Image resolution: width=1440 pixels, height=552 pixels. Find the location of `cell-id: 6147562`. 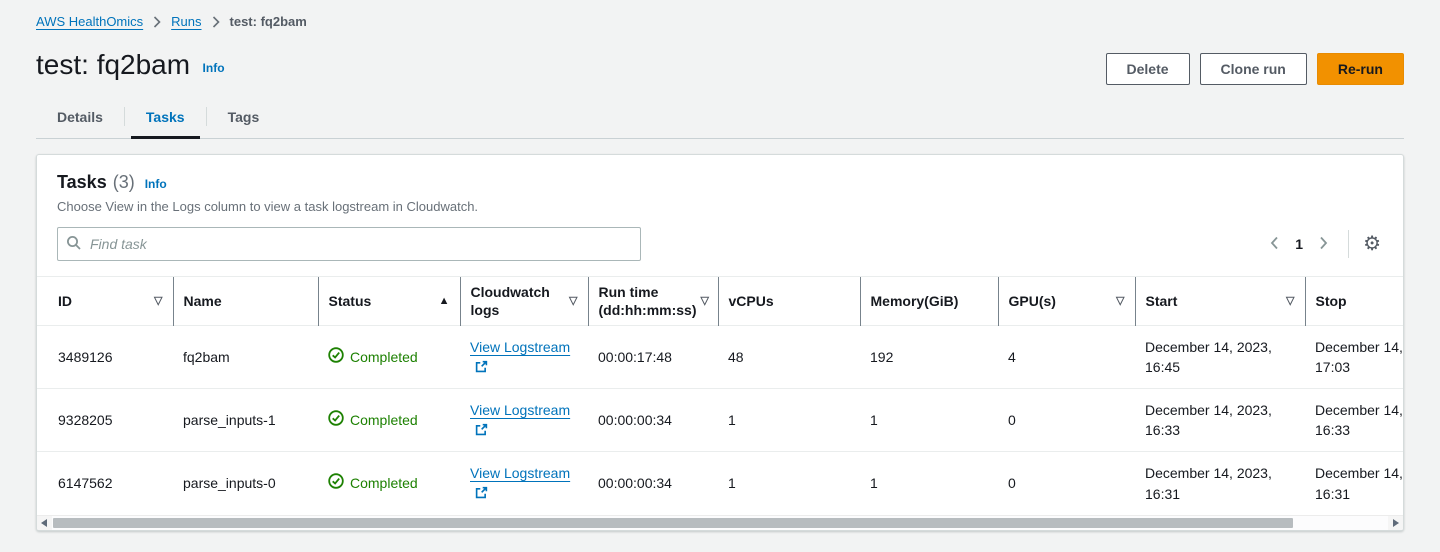

cell-id: 6147562 is located at coordinates (105, 483).